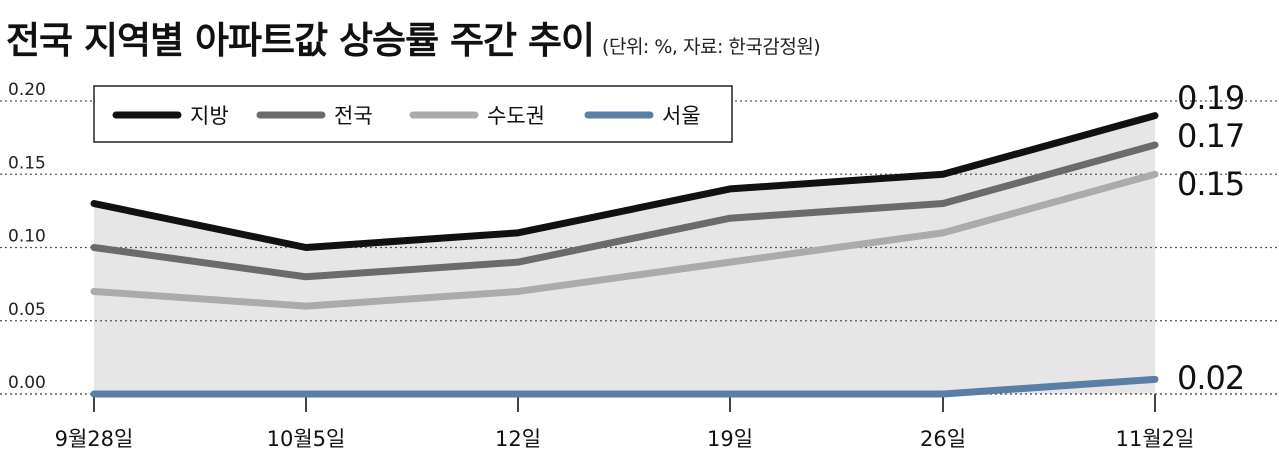  What do you see at coordinates (353, 116) in the screenshot?
I see `legend-label: 전국` at bounding box center [353, 116].